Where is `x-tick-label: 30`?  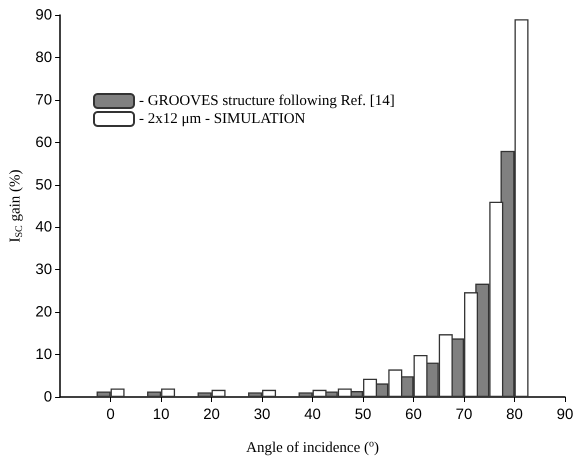
x-tick-label: 30 is located at coordinates (262, 414).